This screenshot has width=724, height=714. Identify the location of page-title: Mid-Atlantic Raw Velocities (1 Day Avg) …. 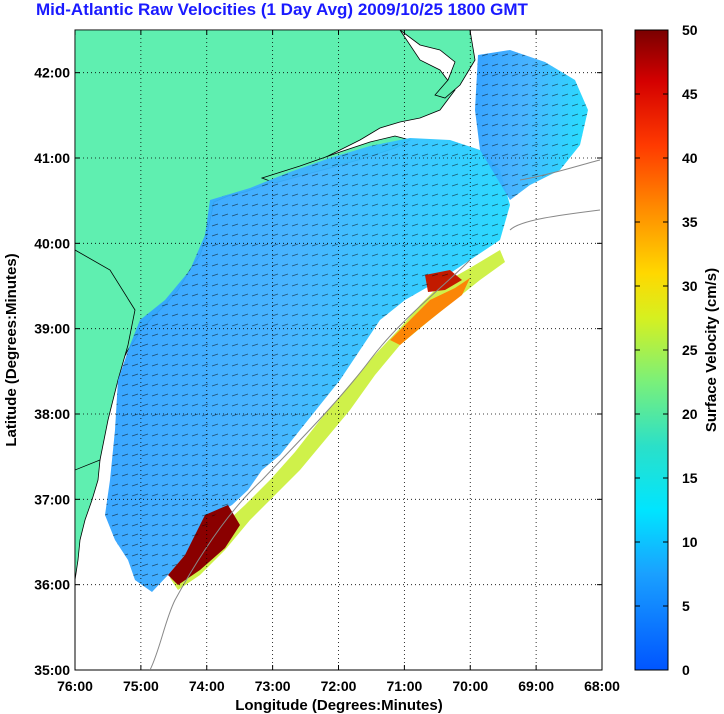
(282, 9).